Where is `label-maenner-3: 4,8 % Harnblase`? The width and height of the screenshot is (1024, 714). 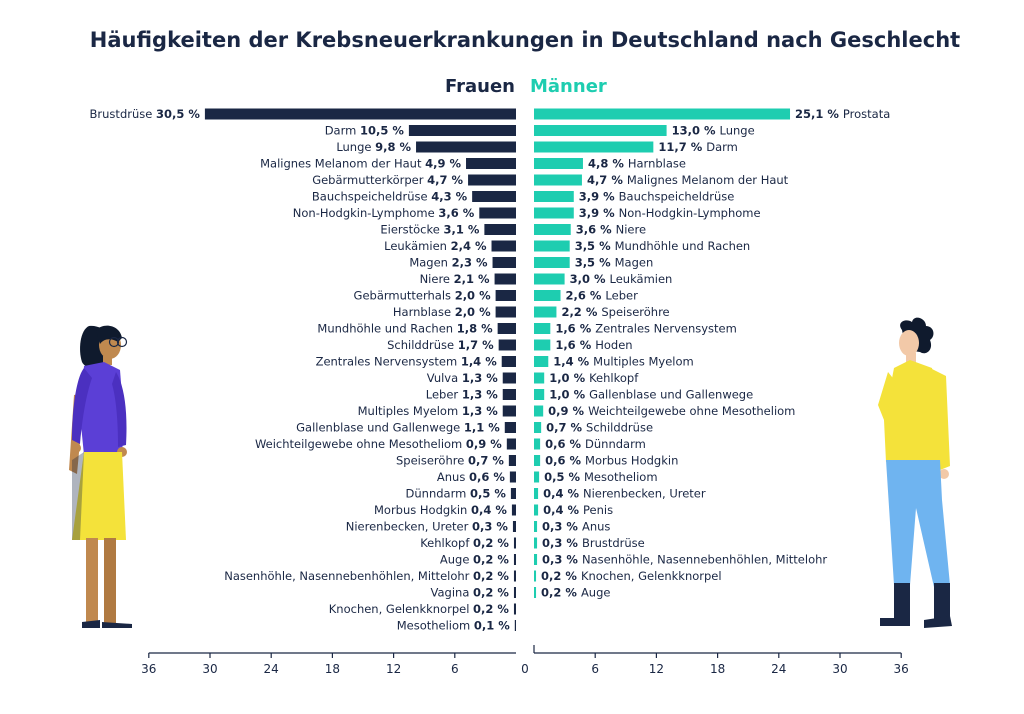
label-maenner-3: 4,8 % Harnblase is located at coordinates (637, 164).